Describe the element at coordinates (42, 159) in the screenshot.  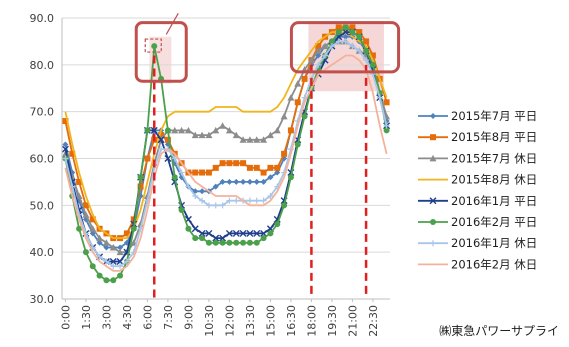
I see `y-tick-label: 60.0` at that location.